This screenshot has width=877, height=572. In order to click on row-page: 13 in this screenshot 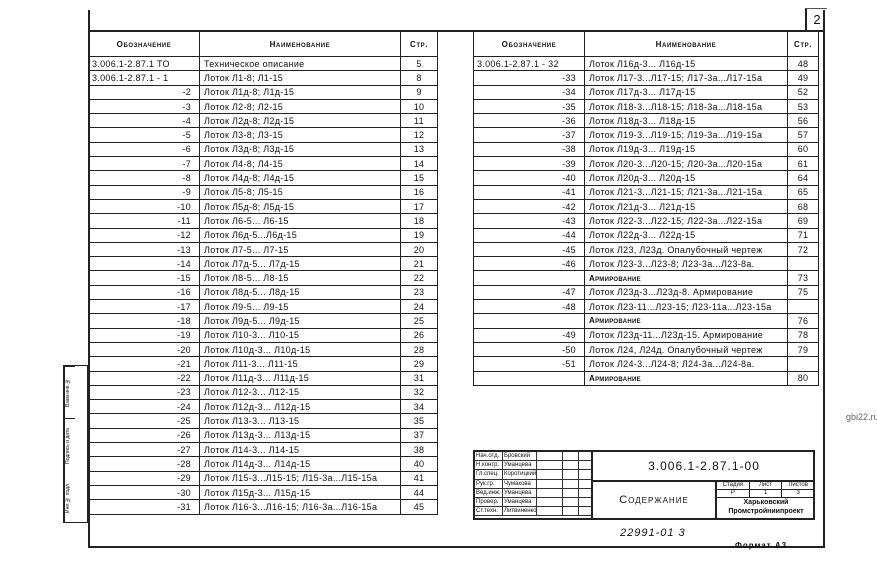, I will do `click(419, 149)`.